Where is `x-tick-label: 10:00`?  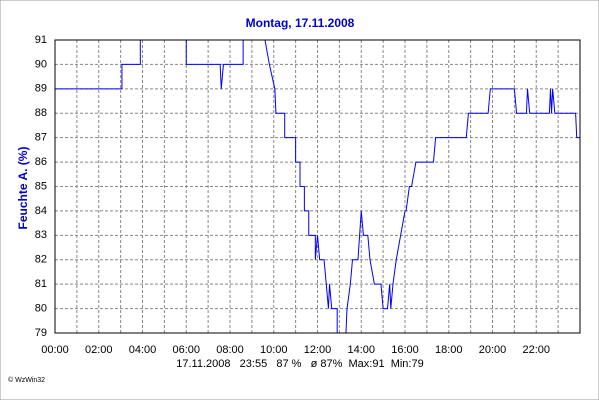
x-tick-label: 10:00 is located at coordinates (274, 350).